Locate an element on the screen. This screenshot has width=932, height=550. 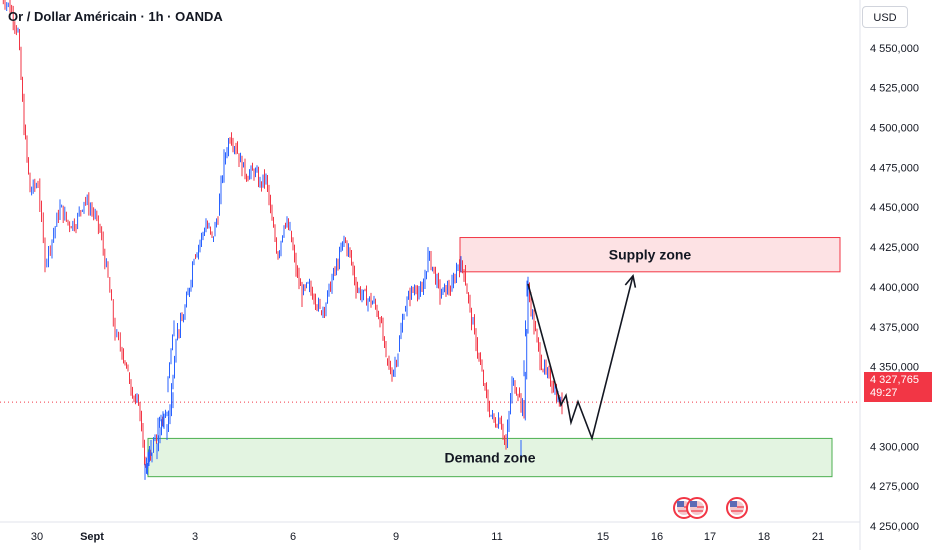
time-tick-label: Sept is located at coordinates (92, 537).